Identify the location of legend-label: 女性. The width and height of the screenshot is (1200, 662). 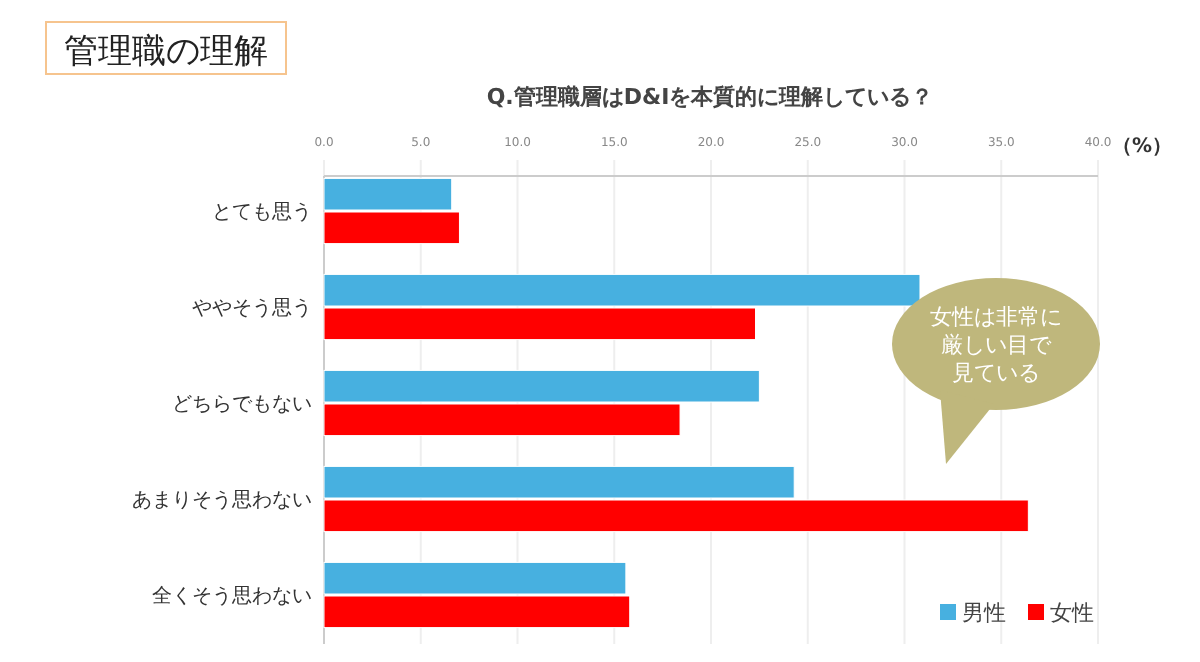
(1072, 613).